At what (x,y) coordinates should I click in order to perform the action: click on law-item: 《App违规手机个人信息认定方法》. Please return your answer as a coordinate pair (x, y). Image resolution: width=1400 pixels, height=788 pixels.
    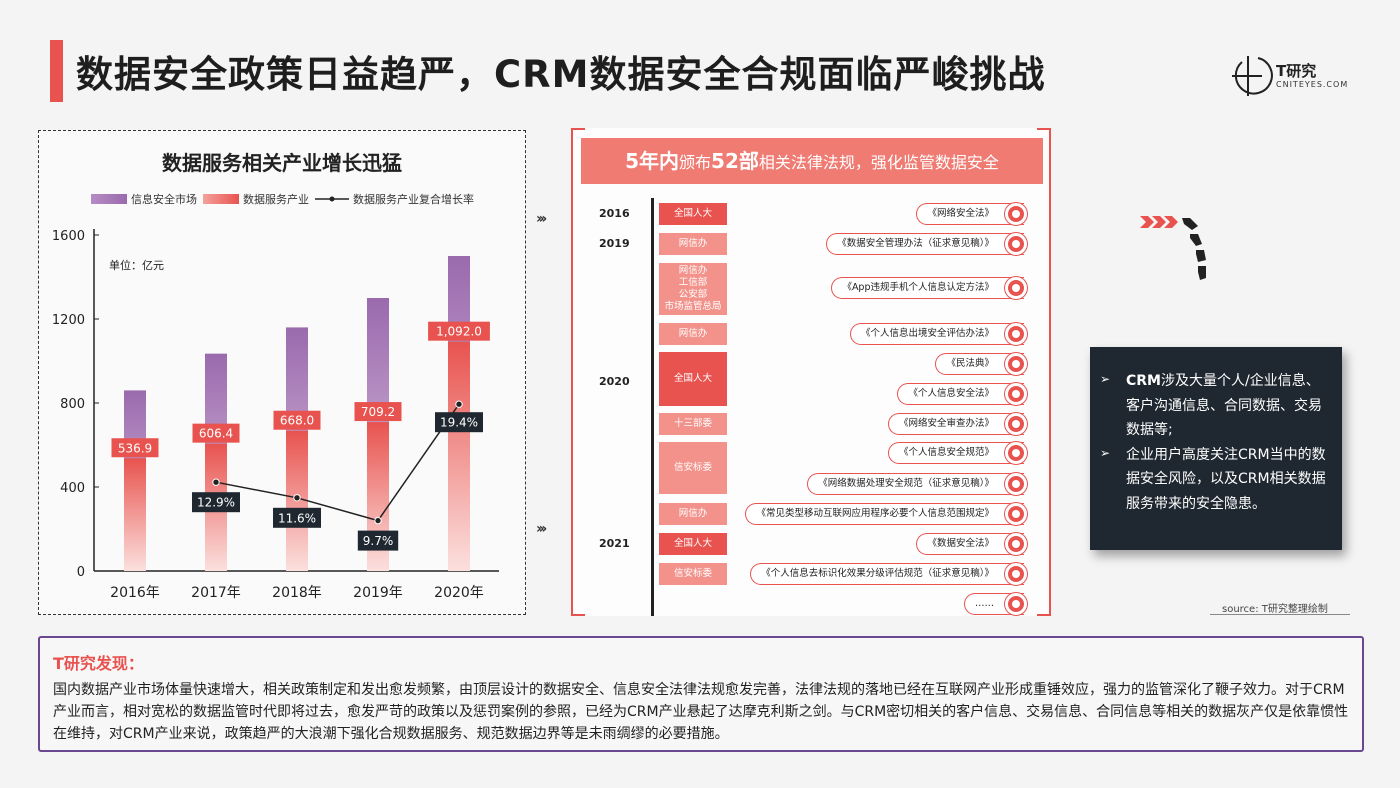
    Looking at the image, I should click on (927, 288).